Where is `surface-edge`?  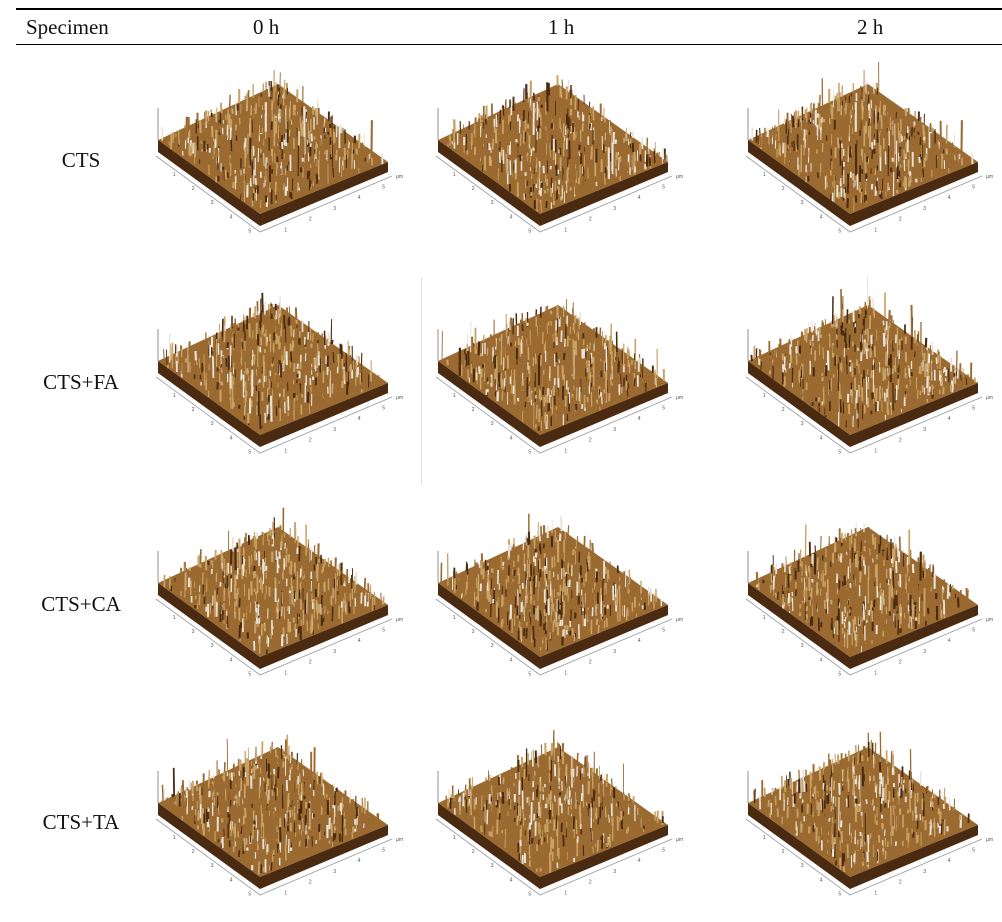 surface-edge is located at coordinates (553, 183).